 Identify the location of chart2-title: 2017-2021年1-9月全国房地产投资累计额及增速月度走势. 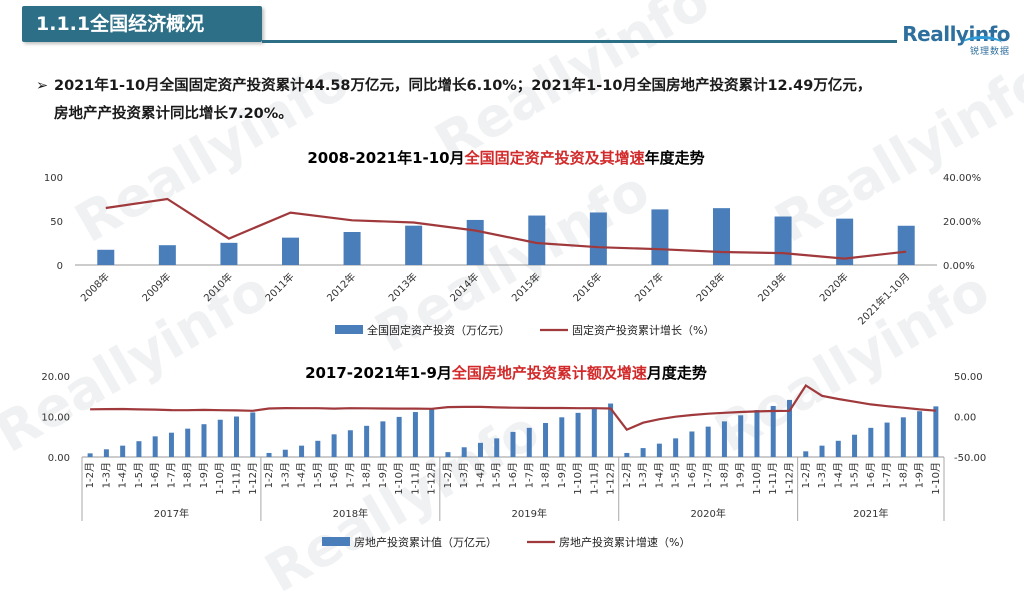
(506, 373).